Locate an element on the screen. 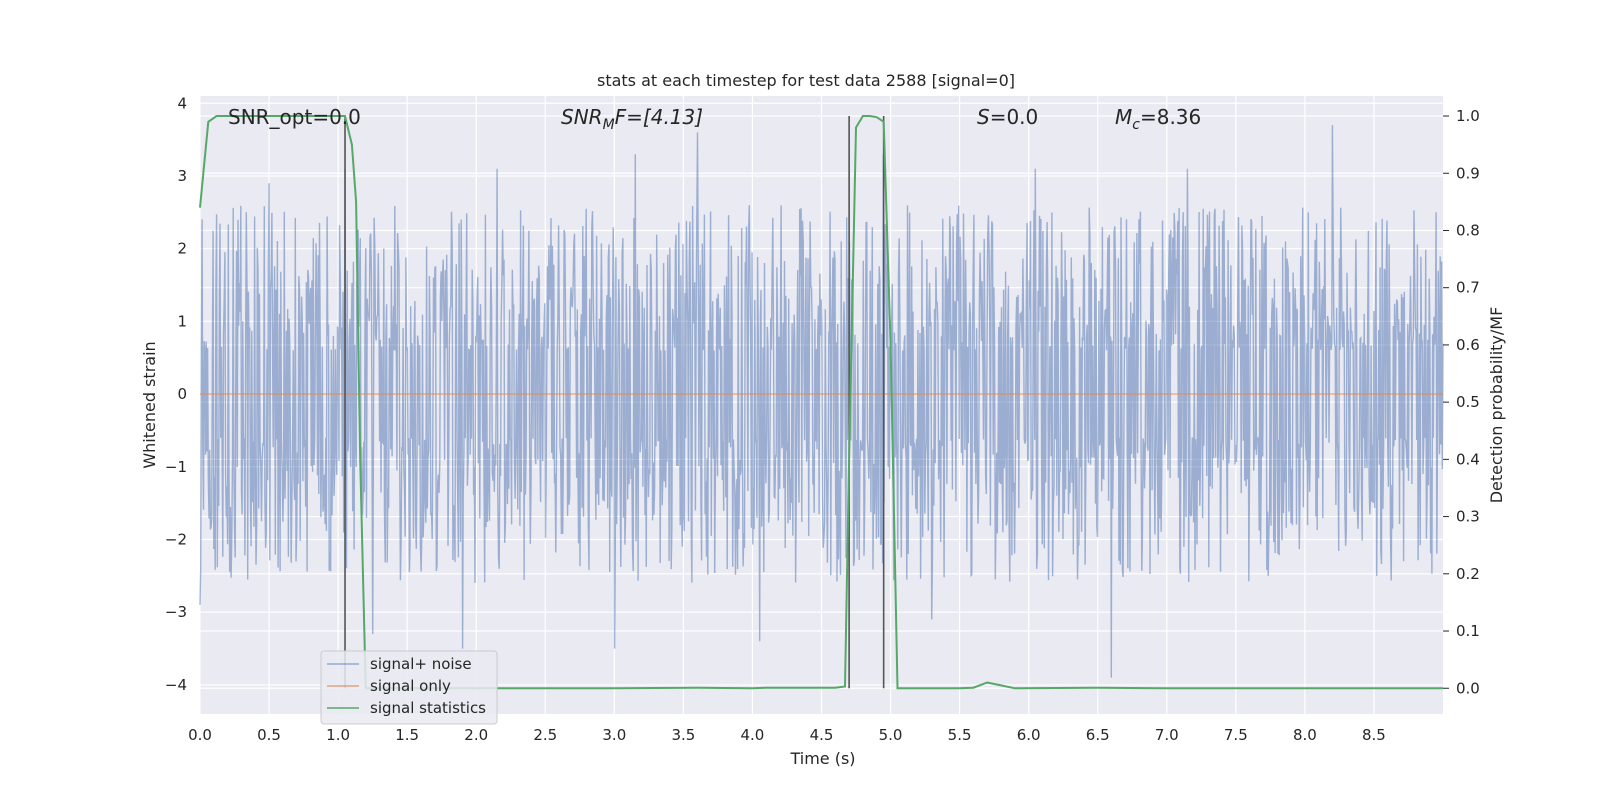 This screenshot has width=1600, height=800. x-tick-label: 6.0 is located at coordinates (1029, 735).